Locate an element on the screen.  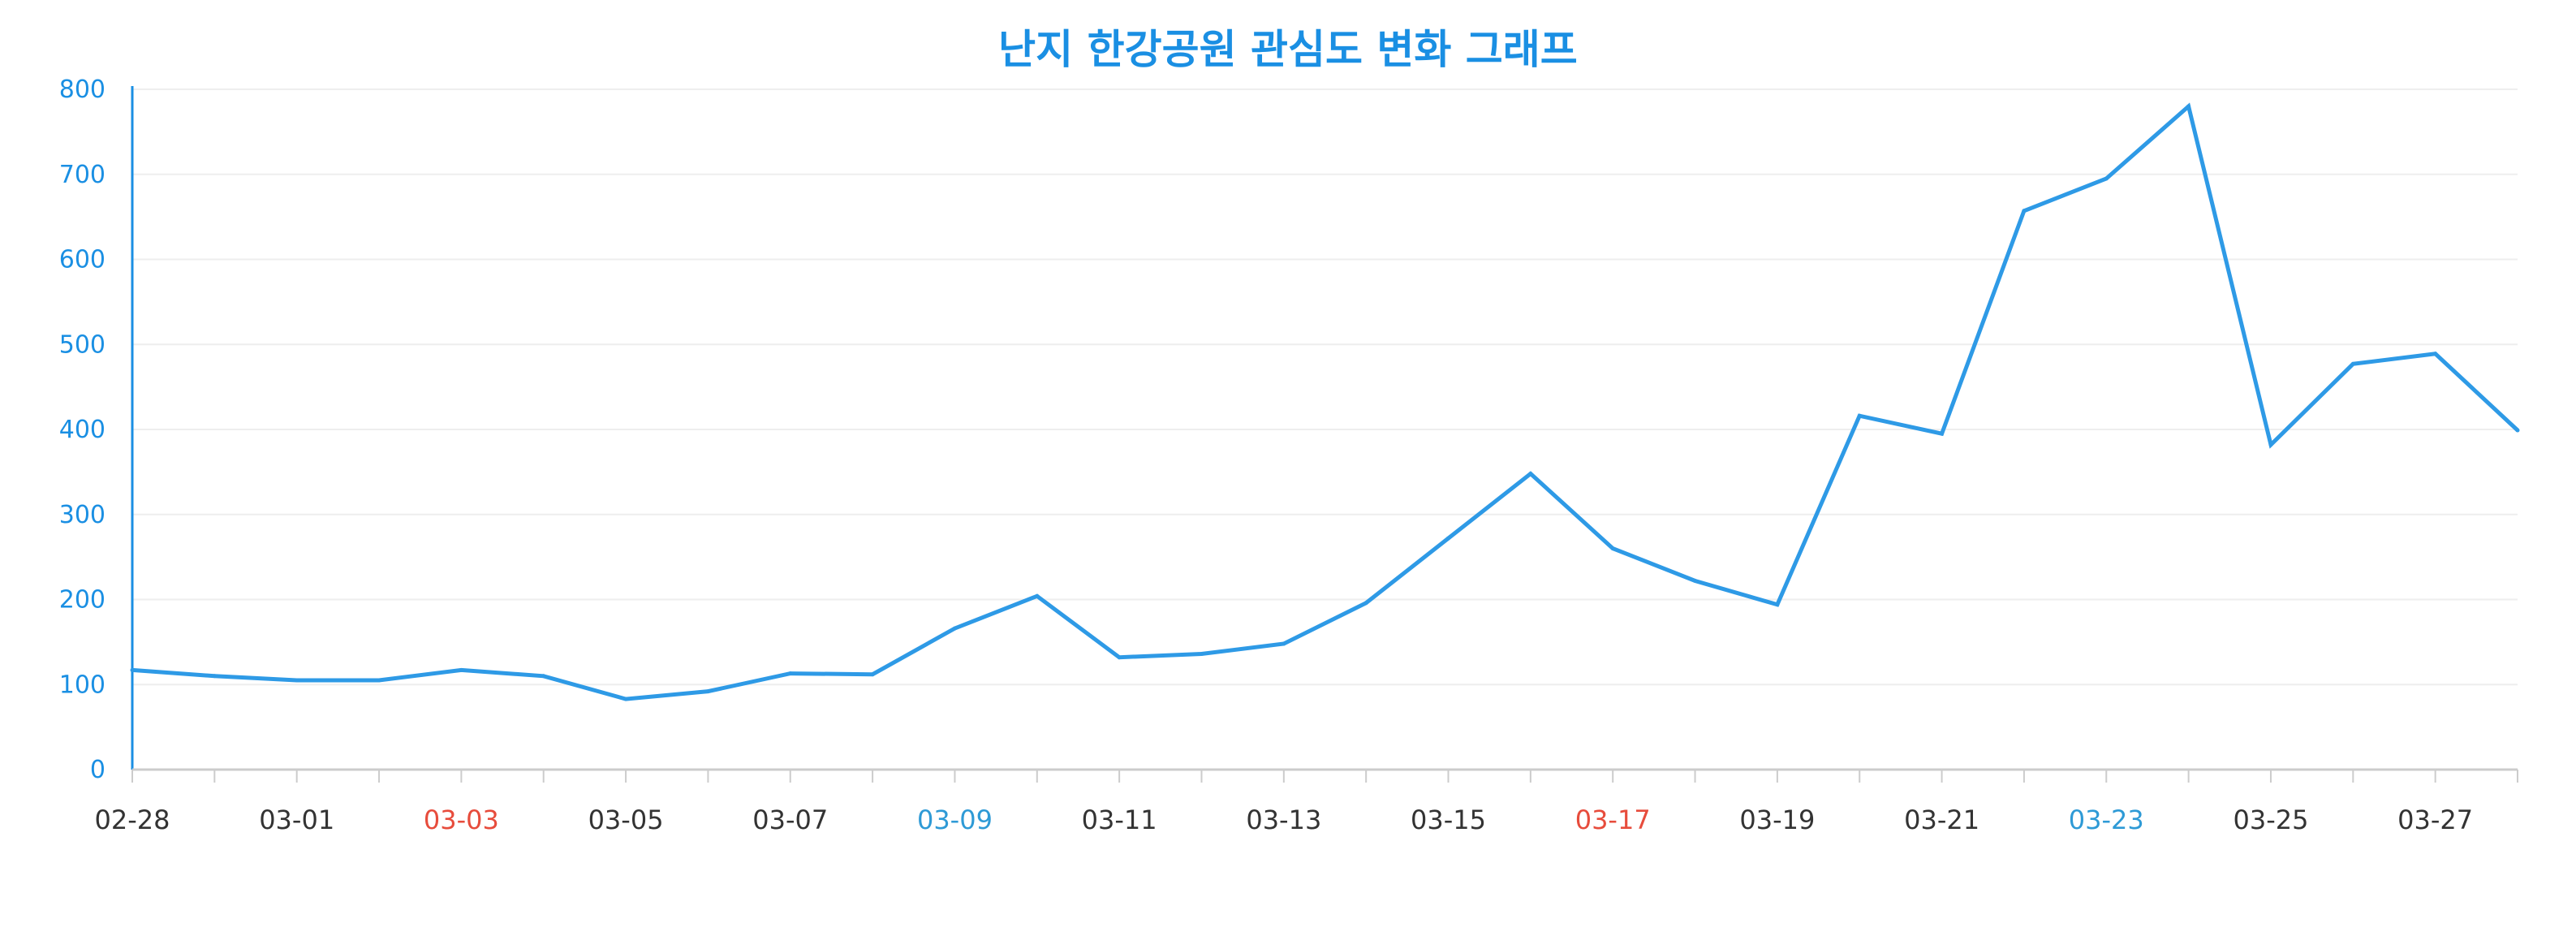
x-tick-label: 03-15 is located at coordinates (1449, 819).